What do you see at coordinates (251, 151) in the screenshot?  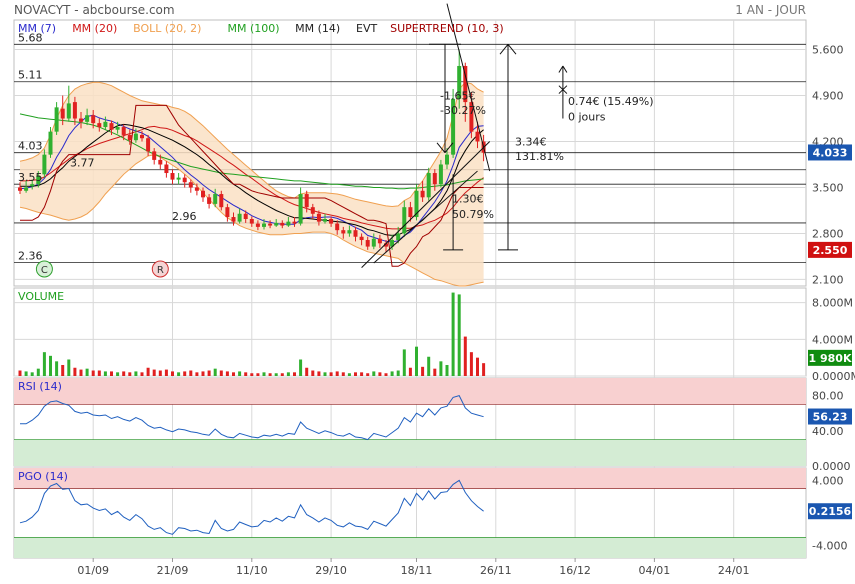 I see `series-line-ma100` at bounding box center [251, 151].